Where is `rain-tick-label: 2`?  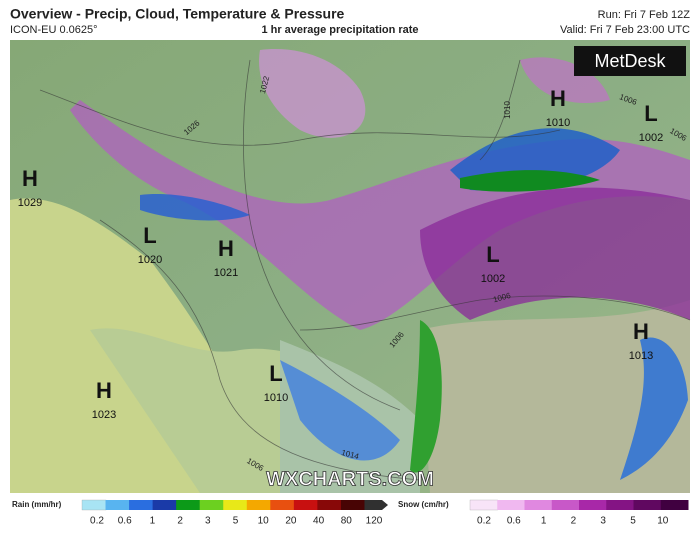
rain-tick-label: 2 is located at coordinates (180, 521).